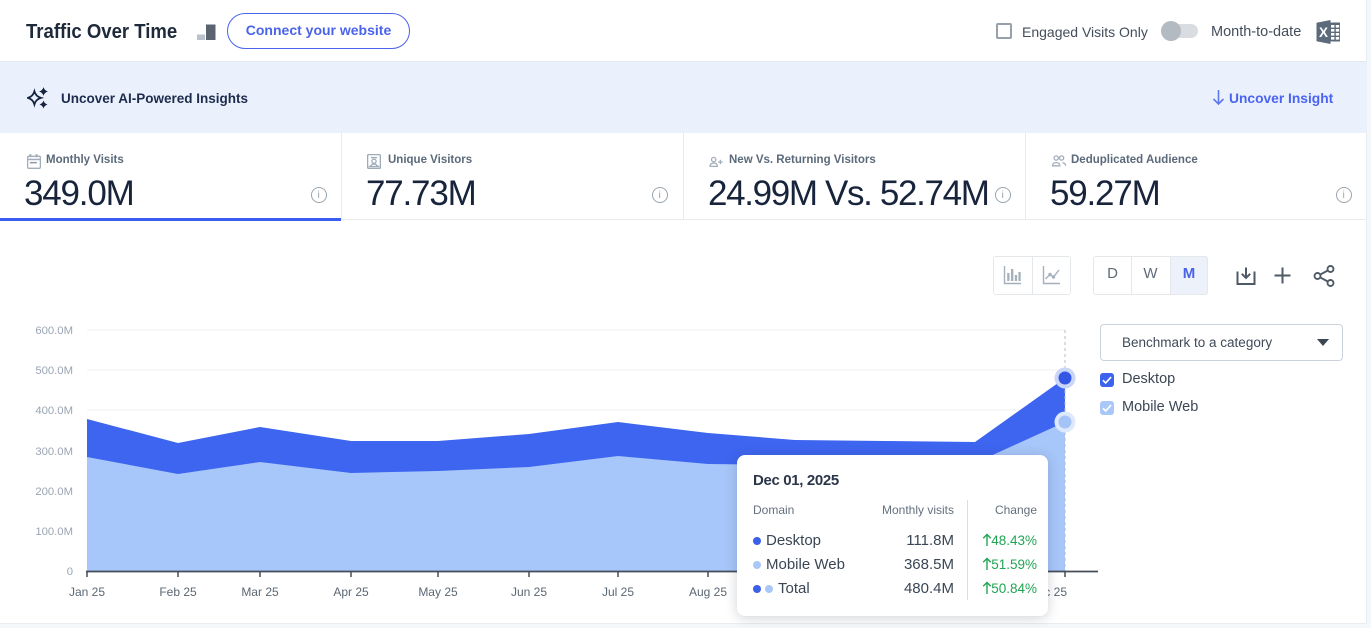 The image size is (1371, 628). What do you see at coordinates (54, 532) in the screenshot?
I see `svg-text: 100.0M` at bounding box center [54, 532].